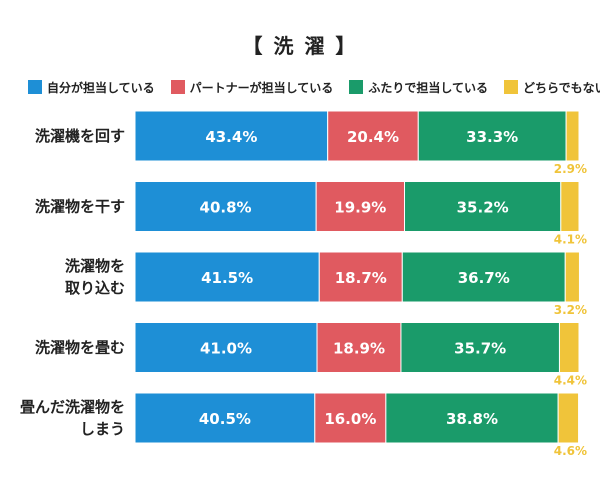  What do you see at coordinates (80, 348) in the screenshot?
I see `category-label: 洗濯物を畳む` at bounding box center [80, 348].